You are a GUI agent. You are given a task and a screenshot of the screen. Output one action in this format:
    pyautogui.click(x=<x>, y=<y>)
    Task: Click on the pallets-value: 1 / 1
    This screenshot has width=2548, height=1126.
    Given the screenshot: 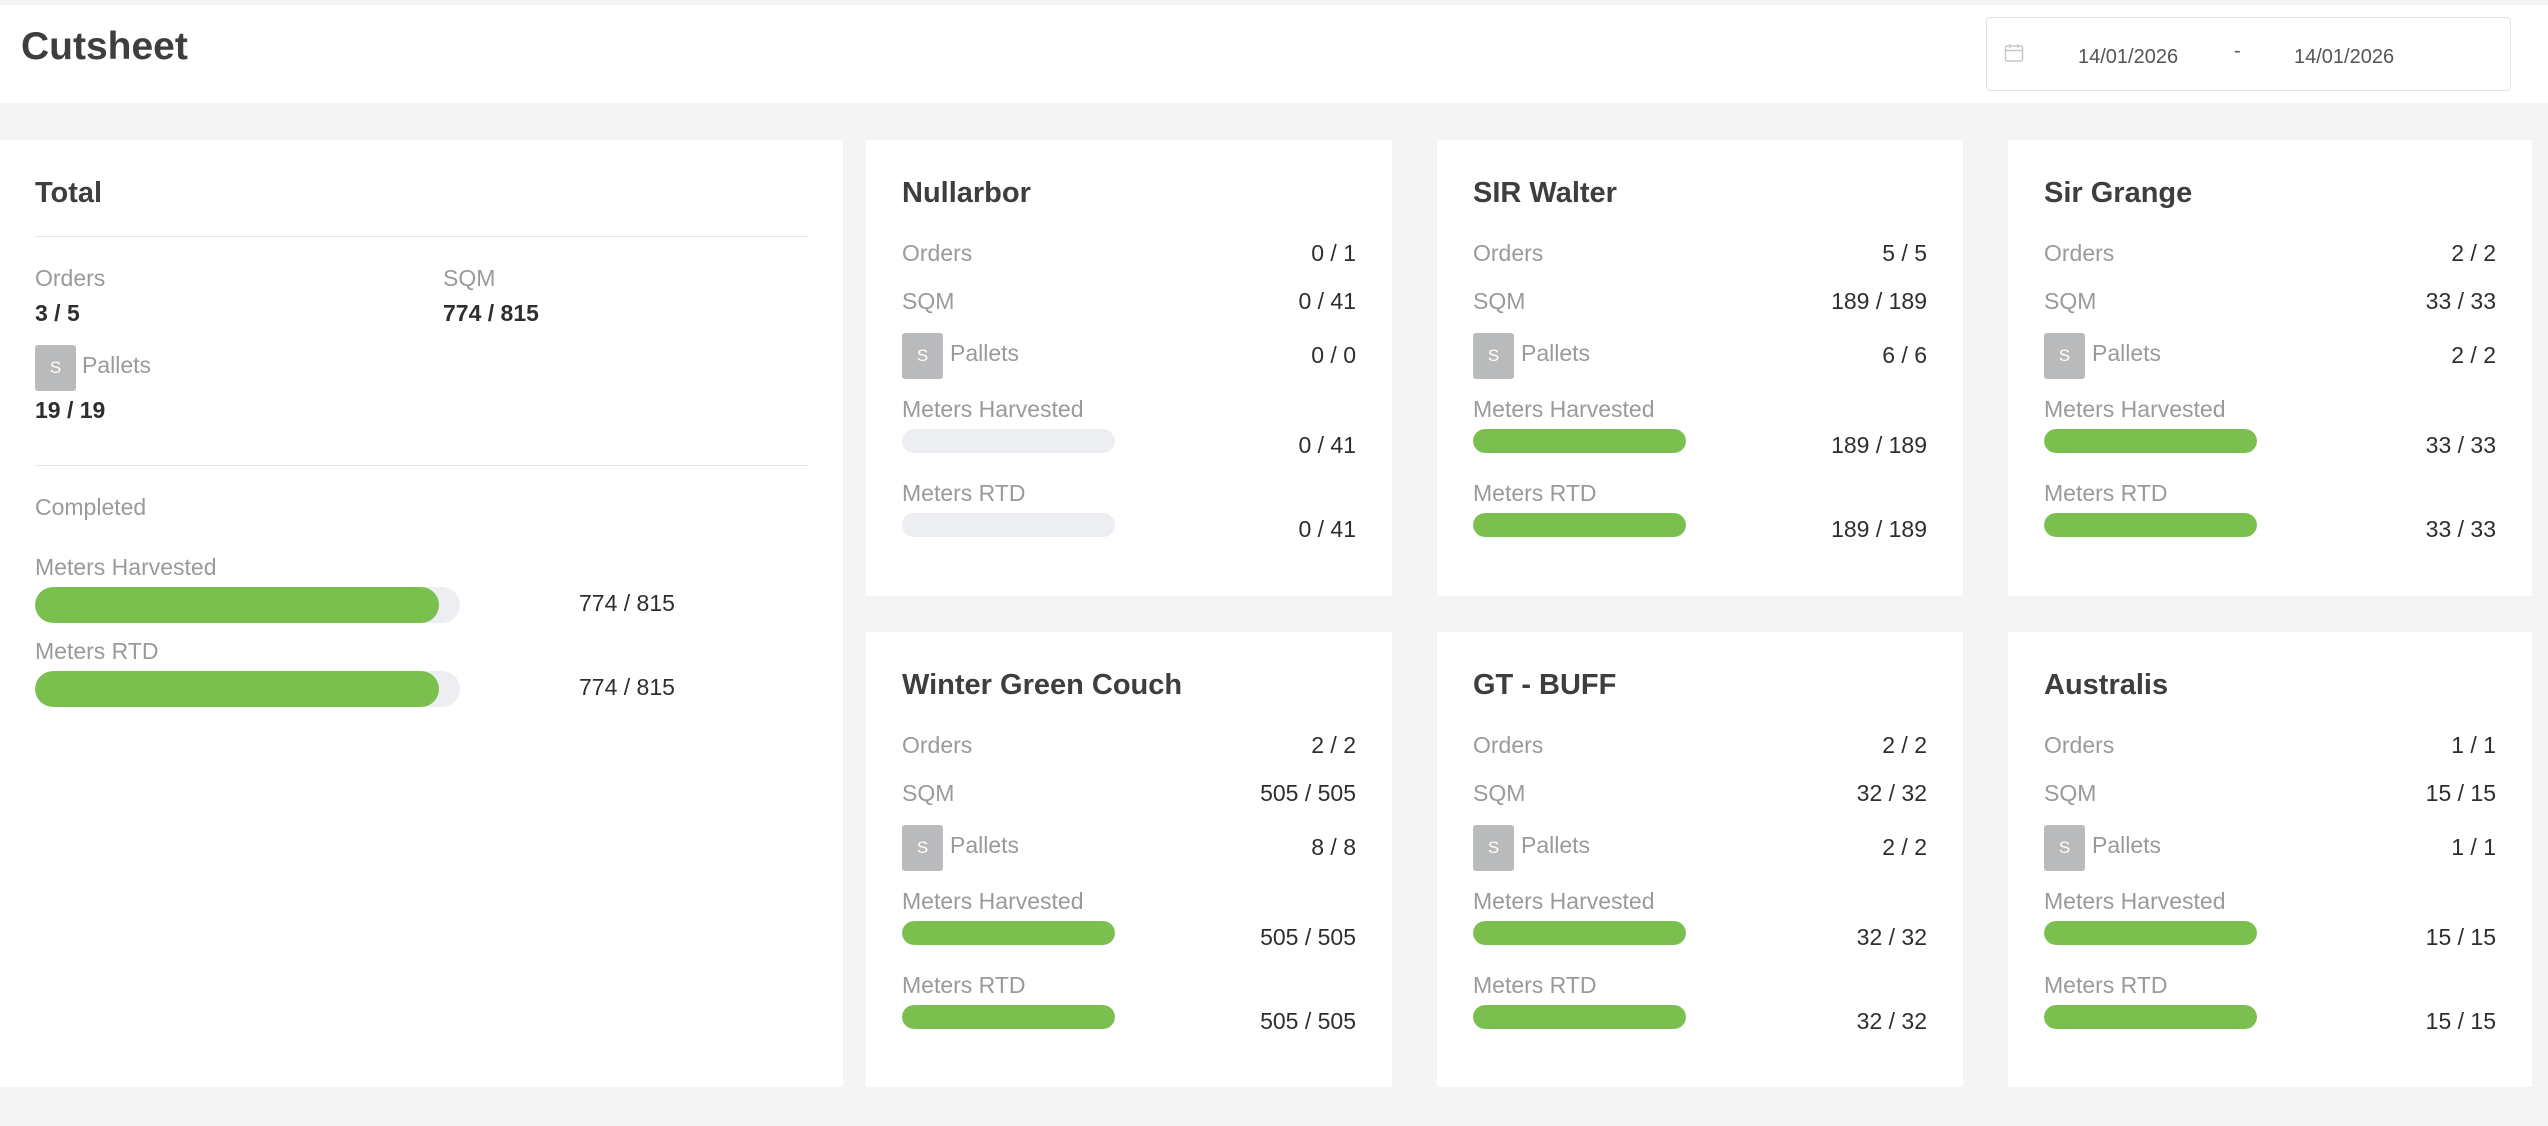 What is the action you would take?
    pyautogui.click(x=2473, y=847)
    